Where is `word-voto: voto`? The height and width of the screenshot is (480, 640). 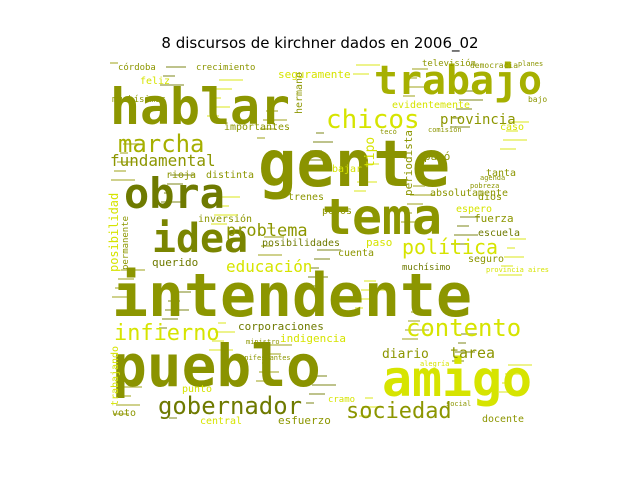 word-voto: voto is located at coordinates (124, 413).